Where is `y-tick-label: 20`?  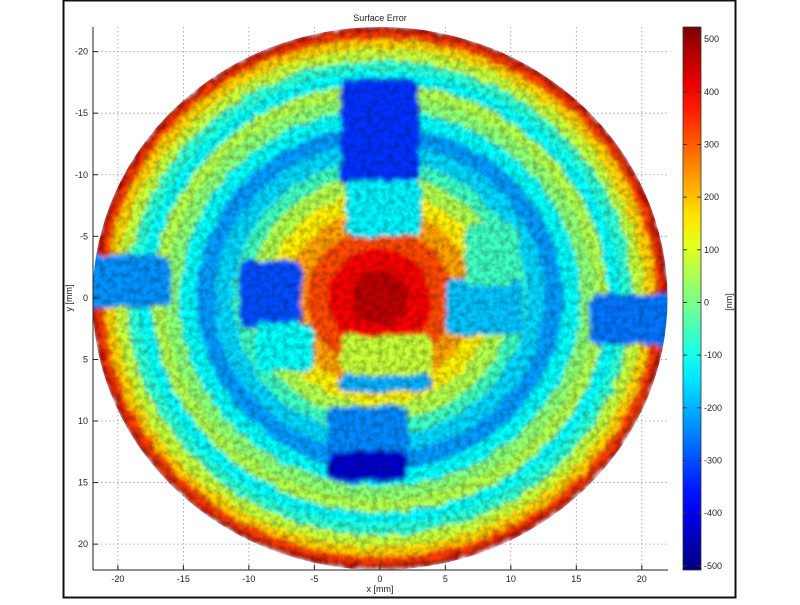
y-tick-label: 20 is located at coordinates (83, 544).